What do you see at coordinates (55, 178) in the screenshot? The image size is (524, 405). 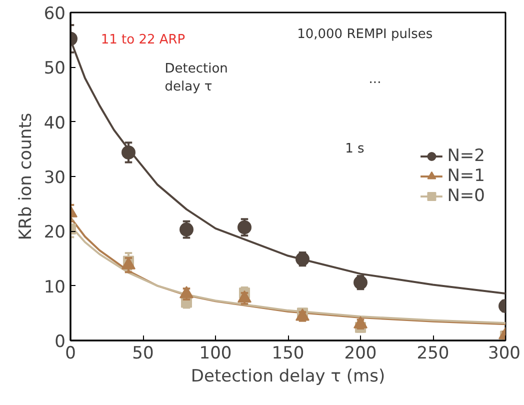 I see `y-tick-label: 30` at bounding box center [55, 178].